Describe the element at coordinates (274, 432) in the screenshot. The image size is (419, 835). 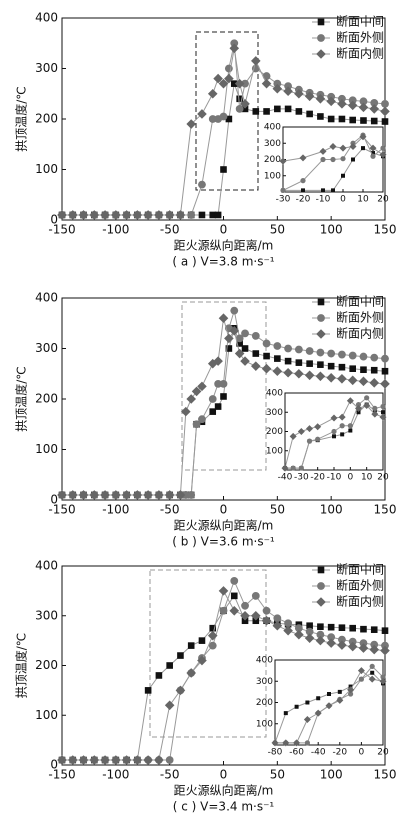
I see `inset-y-tick-label: 200` at that location.